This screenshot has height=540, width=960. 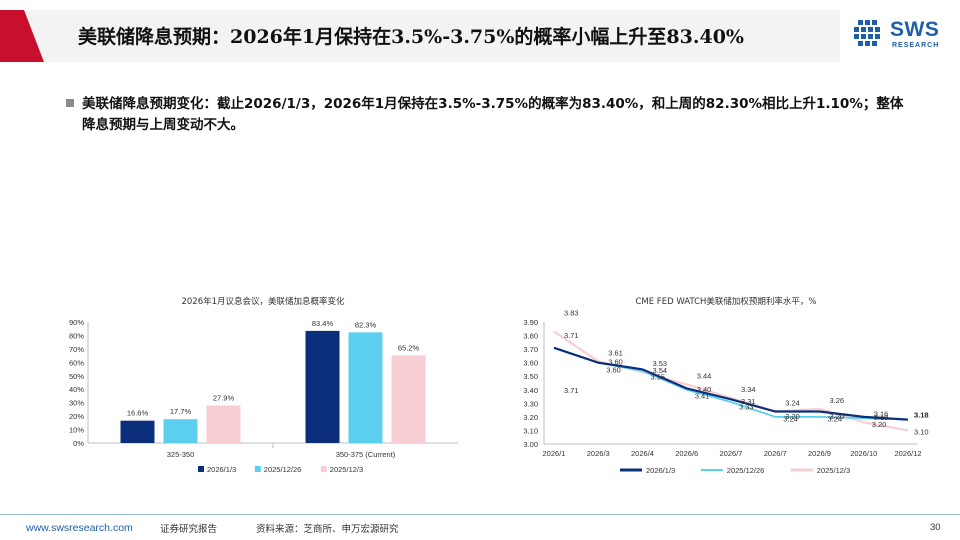 I want to click on x-tick-label: 2026/12, so click(x=907, y=453).